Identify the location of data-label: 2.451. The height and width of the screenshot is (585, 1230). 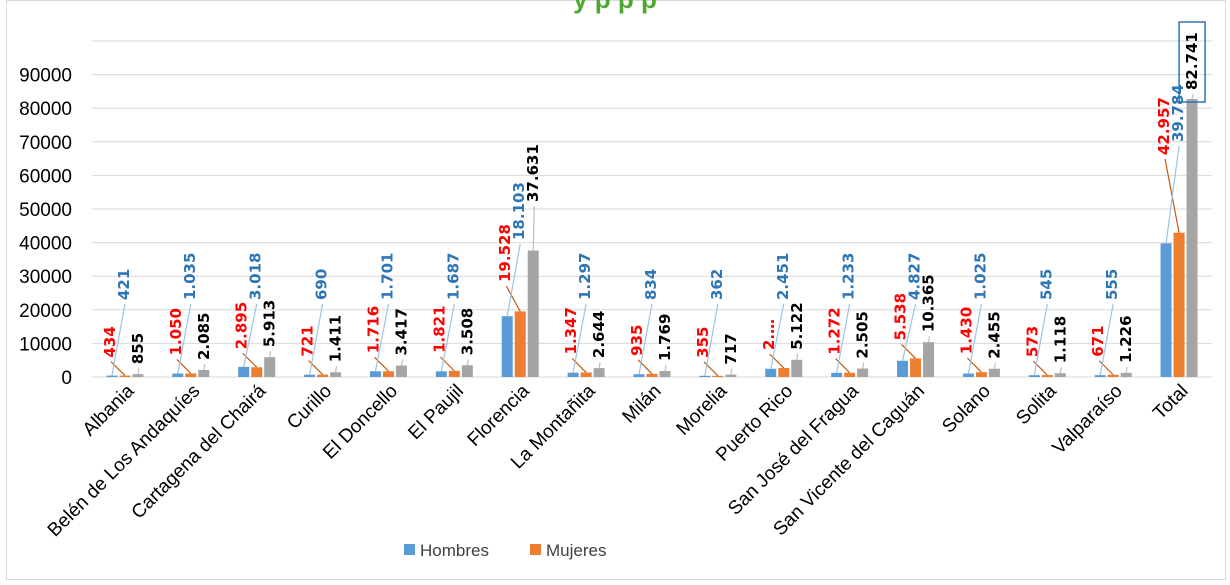
(783, 276).